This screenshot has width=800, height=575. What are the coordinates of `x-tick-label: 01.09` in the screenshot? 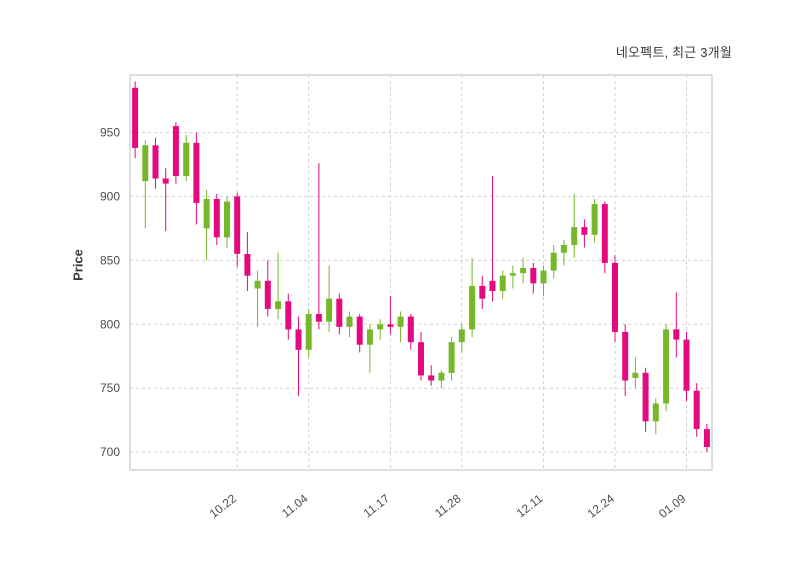 It's located at (672, 506).